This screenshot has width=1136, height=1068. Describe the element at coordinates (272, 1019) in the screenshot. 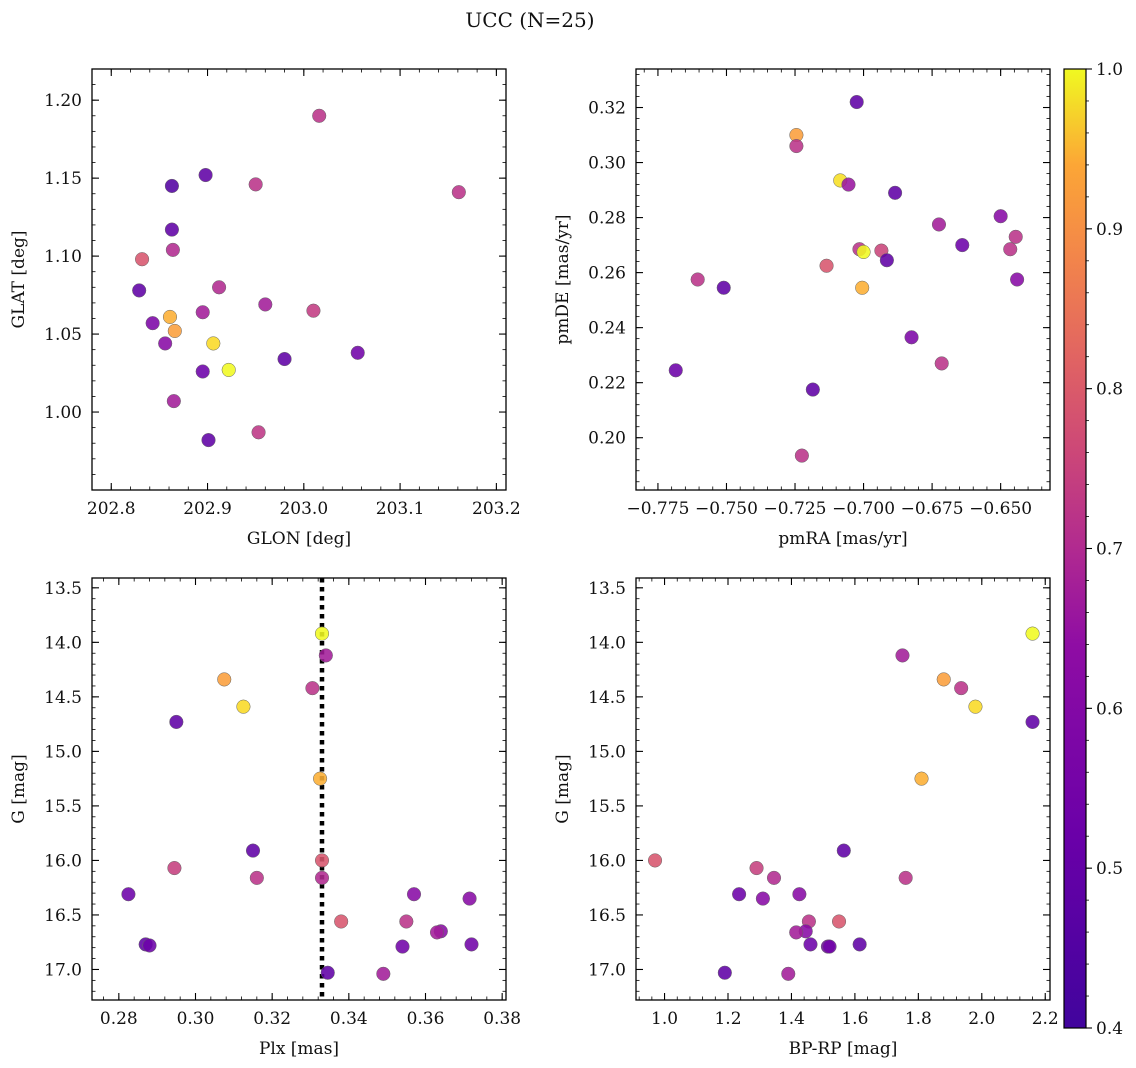

I see `x-tick-label: 0.32` at that location.